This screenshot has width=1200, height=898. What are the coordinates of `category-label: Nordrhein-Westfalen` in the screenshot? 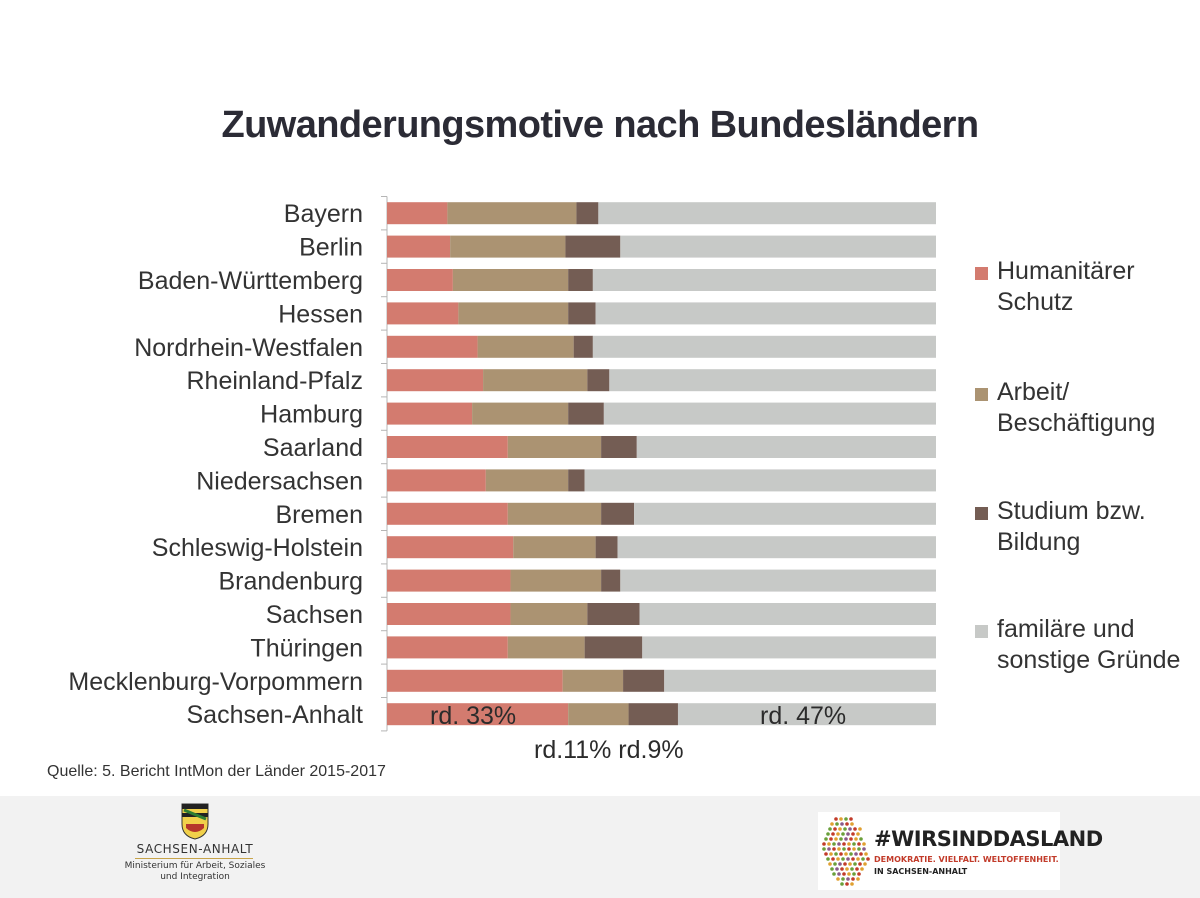 It's located at (248, 348).